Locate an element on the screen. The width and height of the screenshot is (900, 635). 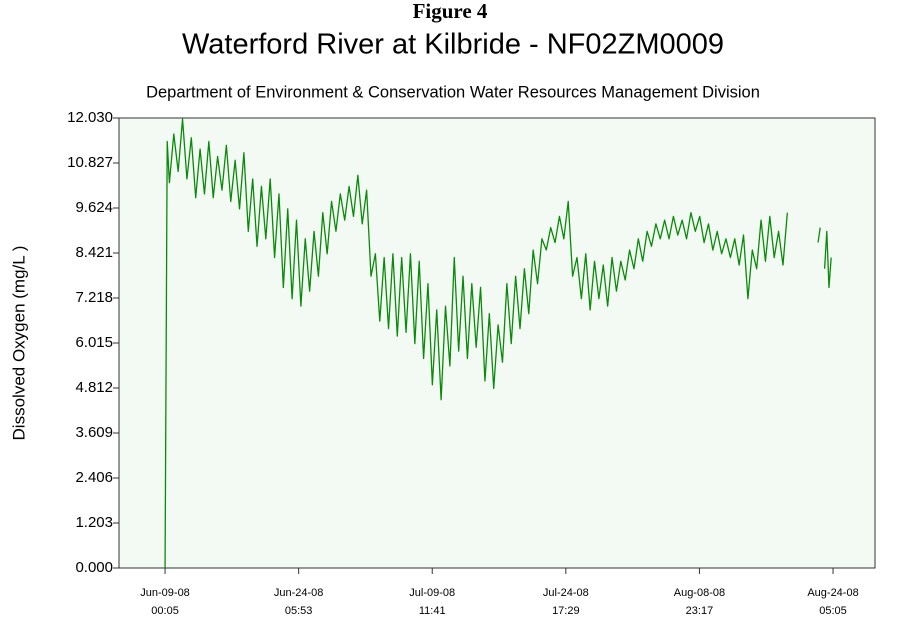
y-tick-label: 6.015 is located at coordinates (94, 342).